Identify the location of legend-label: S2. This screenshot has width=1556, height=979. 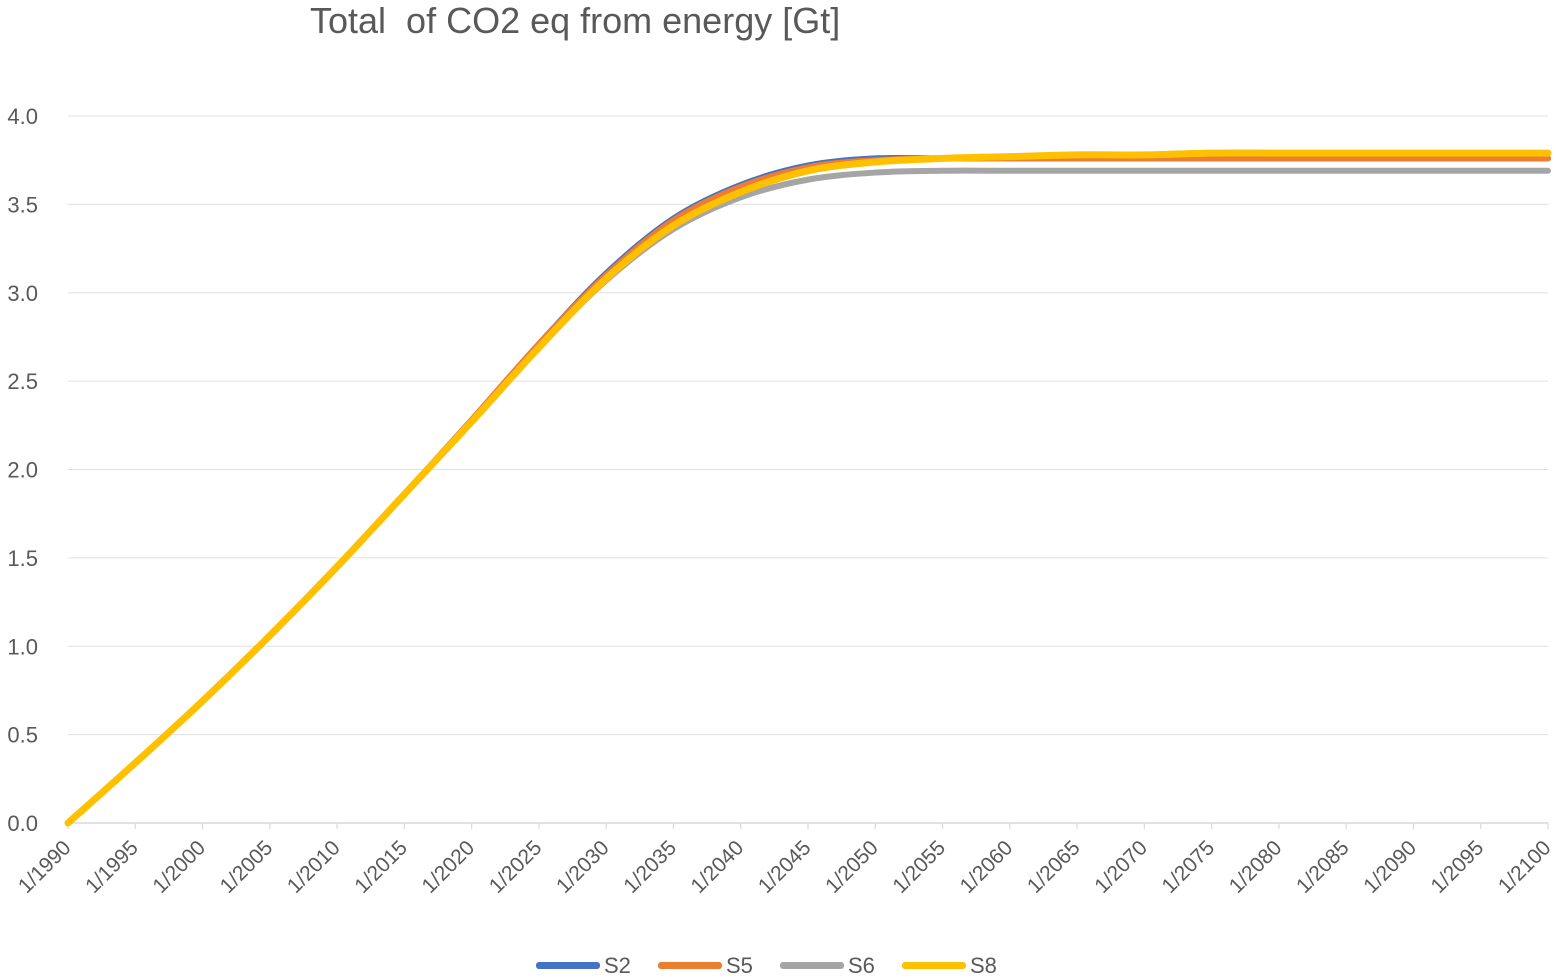
(617, 965).